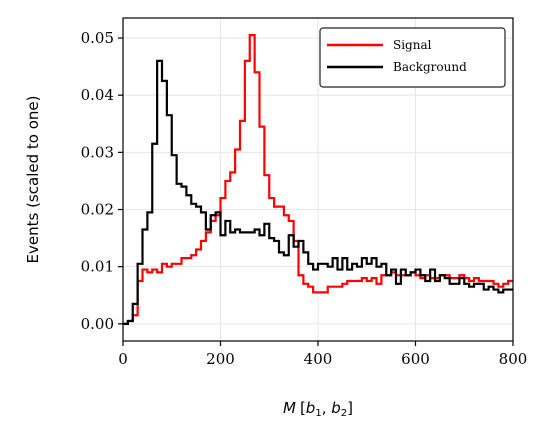  I want to click on x-tick-label: 400, so click(318, 359).